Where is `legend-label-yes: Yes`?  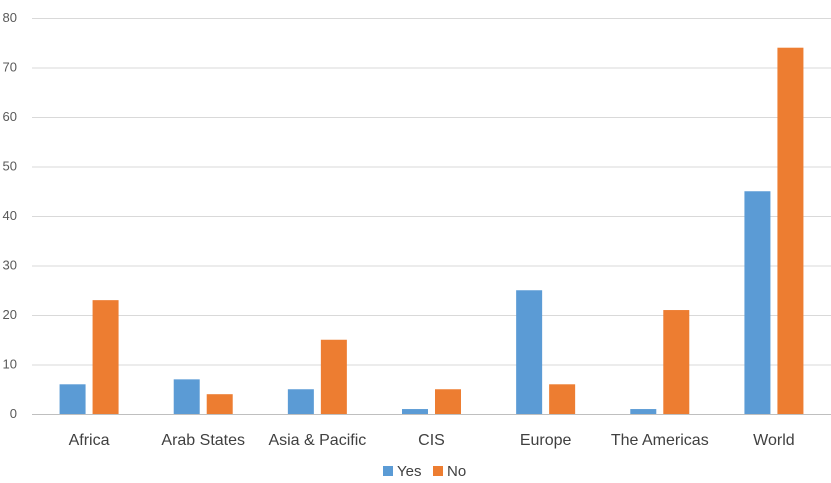
legend-label-yes: Yes is located at coordinates (409, 471).